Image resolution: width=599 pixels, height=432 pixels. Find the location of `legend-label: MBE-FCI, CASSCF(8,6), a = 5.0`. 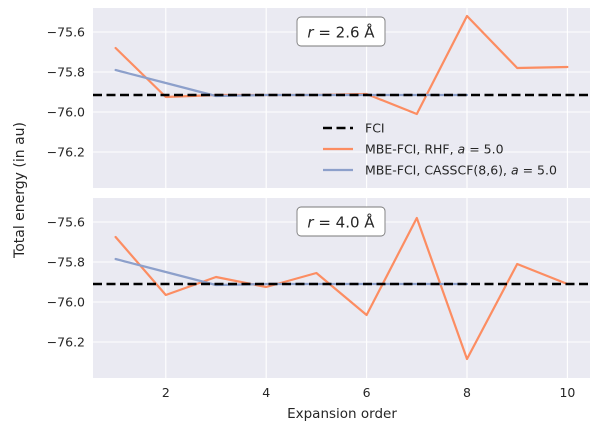

legend-label: MBE-FCI, CASSCF(8,6), a = 5.0 is located at coordinates (461, 170).